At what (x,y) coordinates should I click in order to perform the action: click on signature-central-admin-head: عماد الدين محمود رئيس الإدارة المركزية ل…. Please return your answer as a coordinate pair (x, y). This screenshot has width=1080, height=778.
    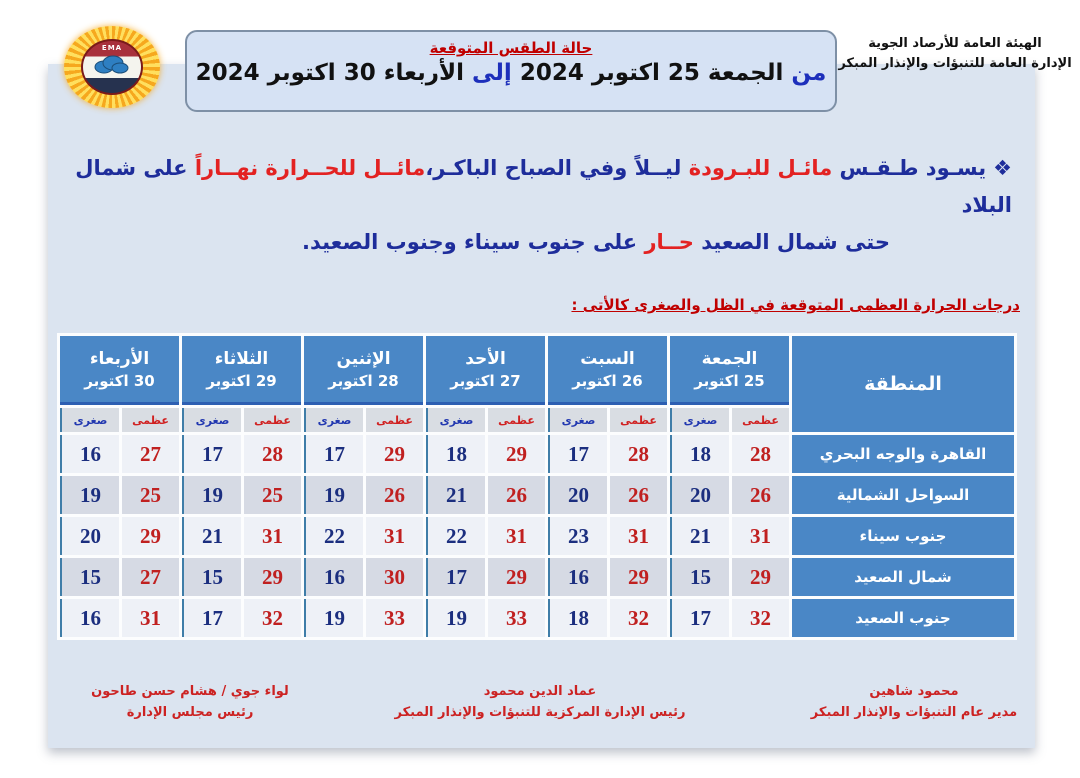
    Looking at the image, I should click on (540, 702).